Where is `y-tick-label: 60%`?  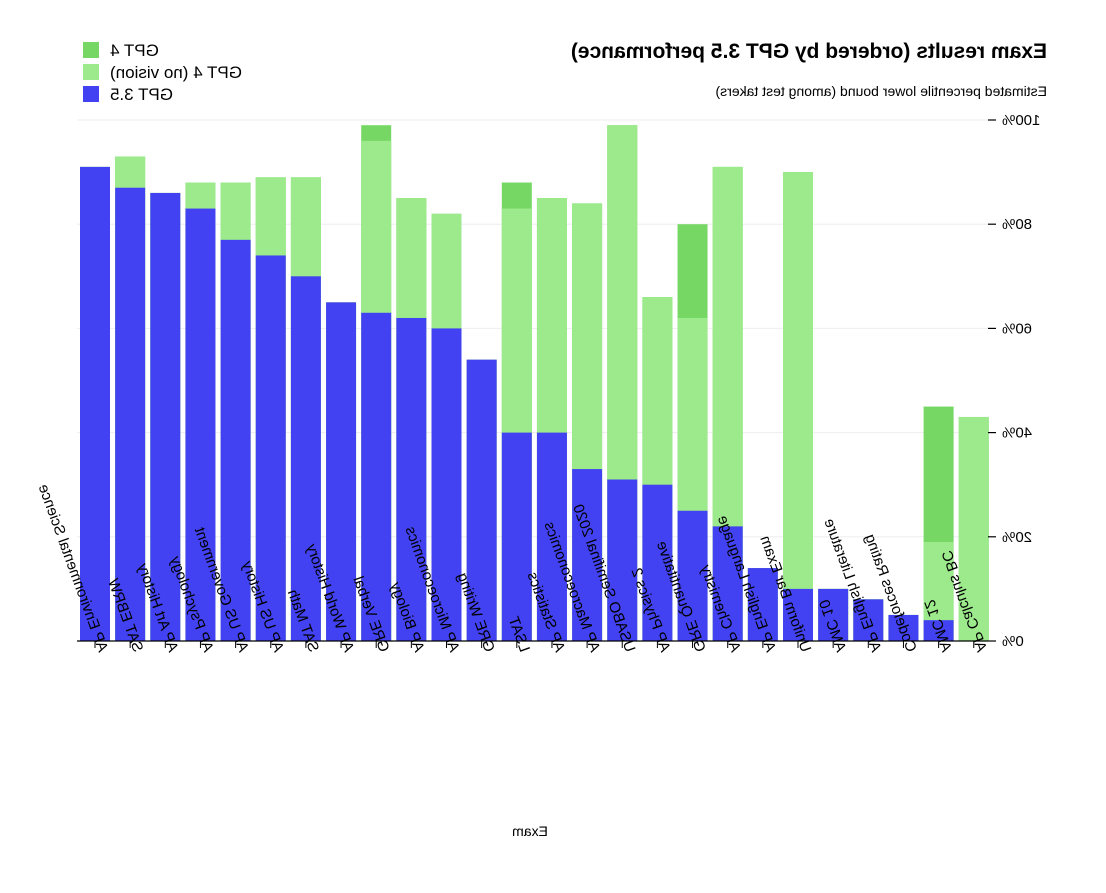 y-tick-label: 60% is located at coordinates (1017, 328).